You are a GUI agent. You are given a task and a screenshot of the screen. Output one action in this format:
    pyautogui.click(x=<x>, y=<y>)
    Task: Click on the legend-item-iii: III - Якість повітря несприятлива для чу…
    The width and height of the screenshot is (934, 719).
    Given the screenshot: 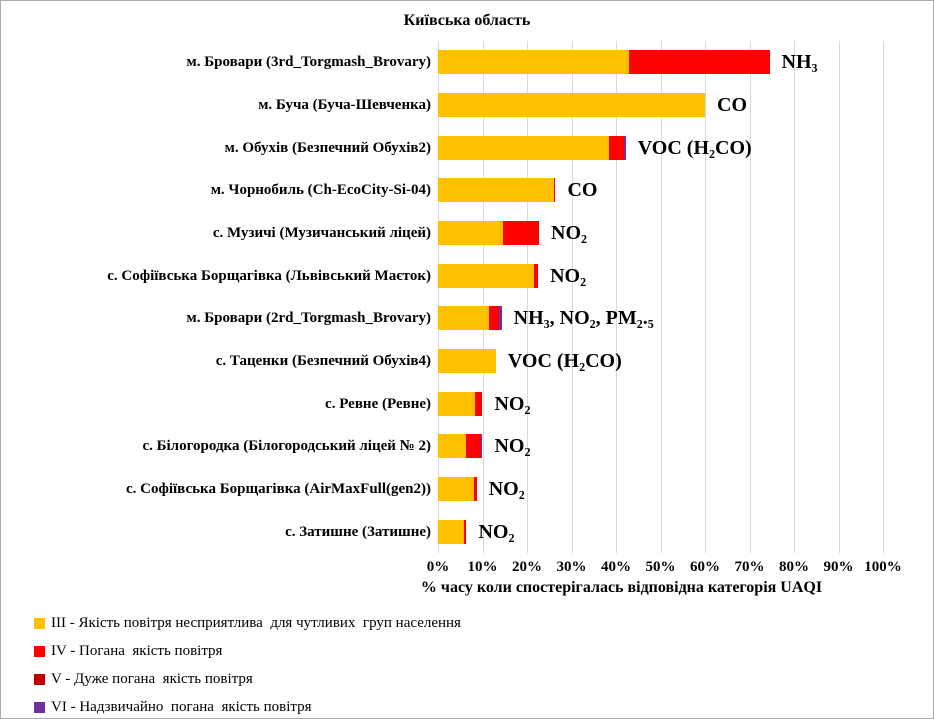 What is the action you would take?
    pyautogui.click(x=247, y=623)
    